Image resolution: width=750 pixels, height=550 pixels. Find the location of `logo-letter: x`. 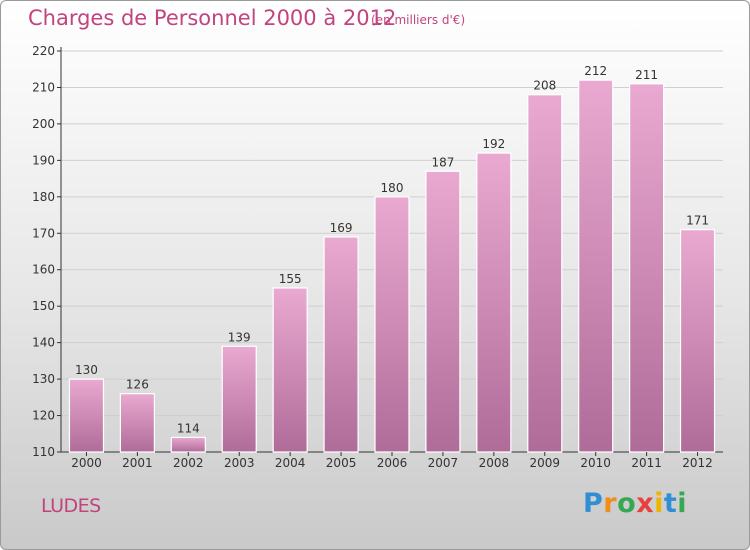

logo-letter: x is located at coordinates (645, 503).